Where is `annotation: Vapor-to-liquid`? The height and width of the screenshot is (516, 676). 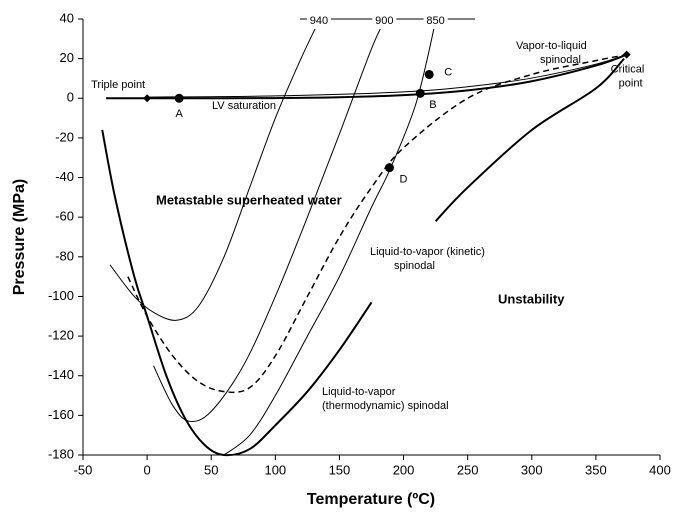 annotation: Vapor-to-liquid is located at coordinates (551, 46).